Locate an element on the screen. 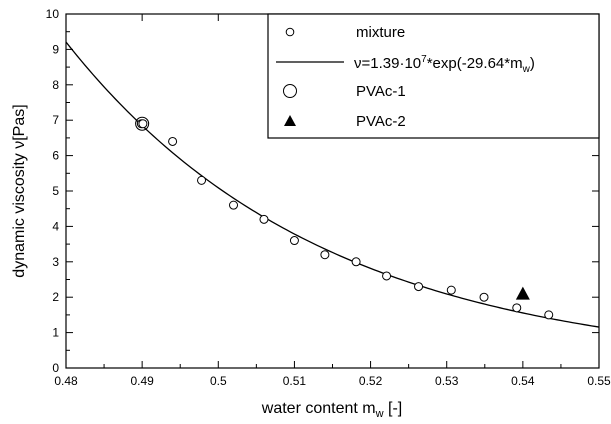  y-tick-label: 3 is located at coordinates (55, 262).